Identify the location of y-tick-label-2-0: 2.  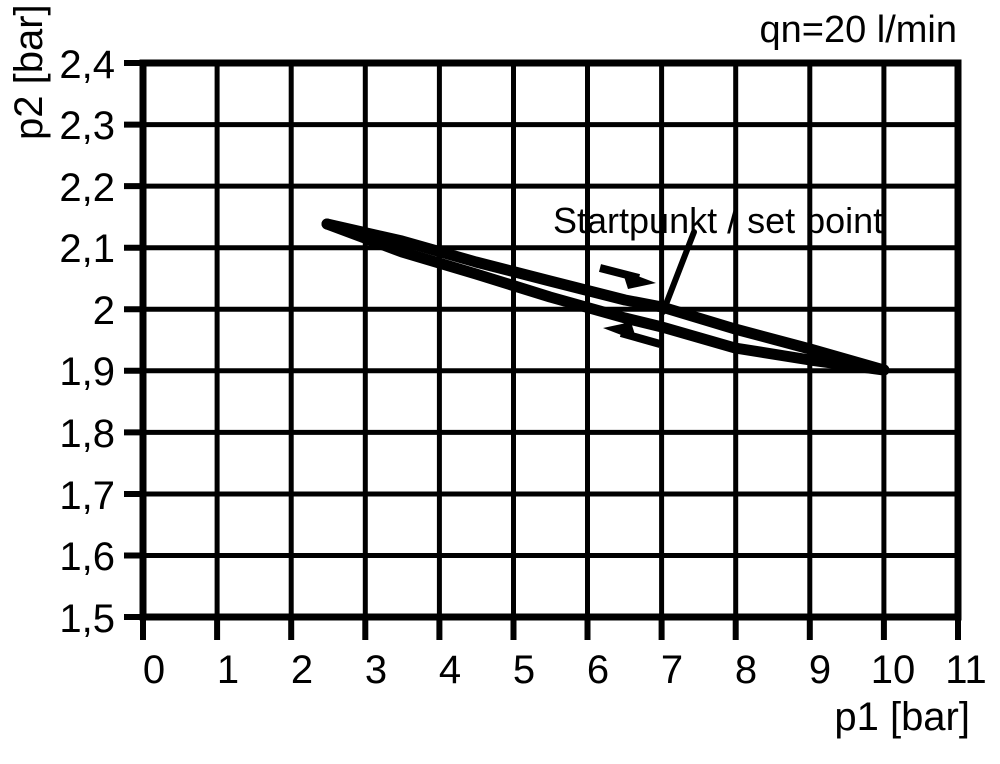
(104, 311).